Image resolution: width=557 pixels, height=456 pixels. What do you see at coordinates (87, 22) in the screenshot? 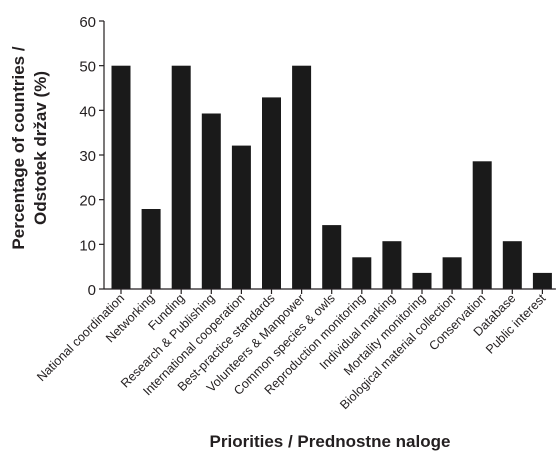
I see `y-tick-label: 60` at bounding box center [87, 22].